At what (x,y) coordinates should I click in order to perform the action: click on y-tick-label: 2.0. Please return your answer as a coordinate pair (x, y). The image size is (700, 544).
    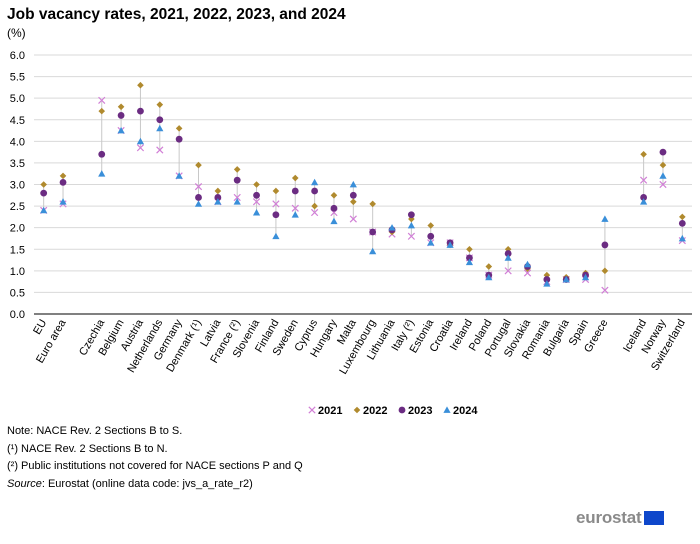
    Looking at the image, I should click on (17, 229).